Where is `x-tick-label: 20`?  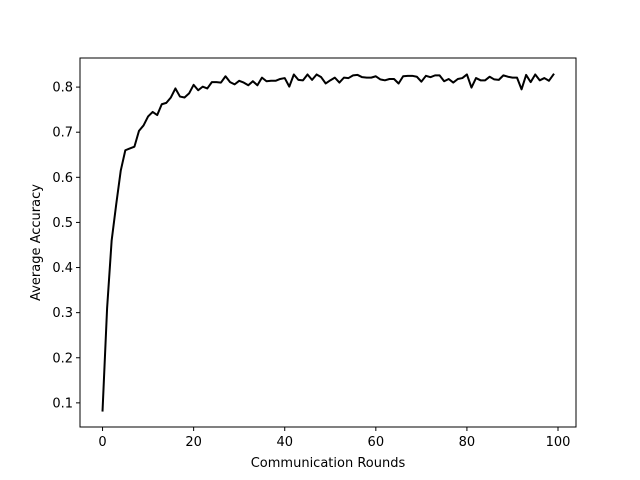 x-tick-label: 20 is located at coordinates (193, 442).